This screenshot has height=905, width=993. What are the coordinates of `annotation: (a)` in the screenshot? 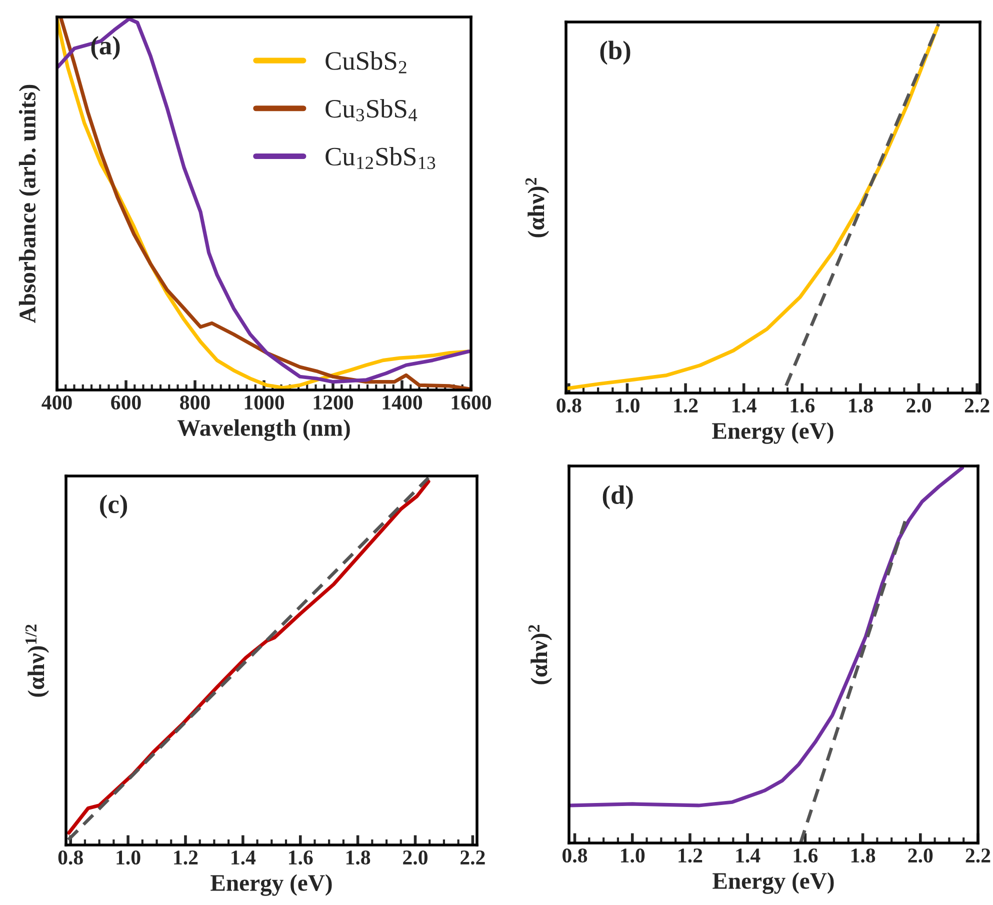 It's located at (105, 48).